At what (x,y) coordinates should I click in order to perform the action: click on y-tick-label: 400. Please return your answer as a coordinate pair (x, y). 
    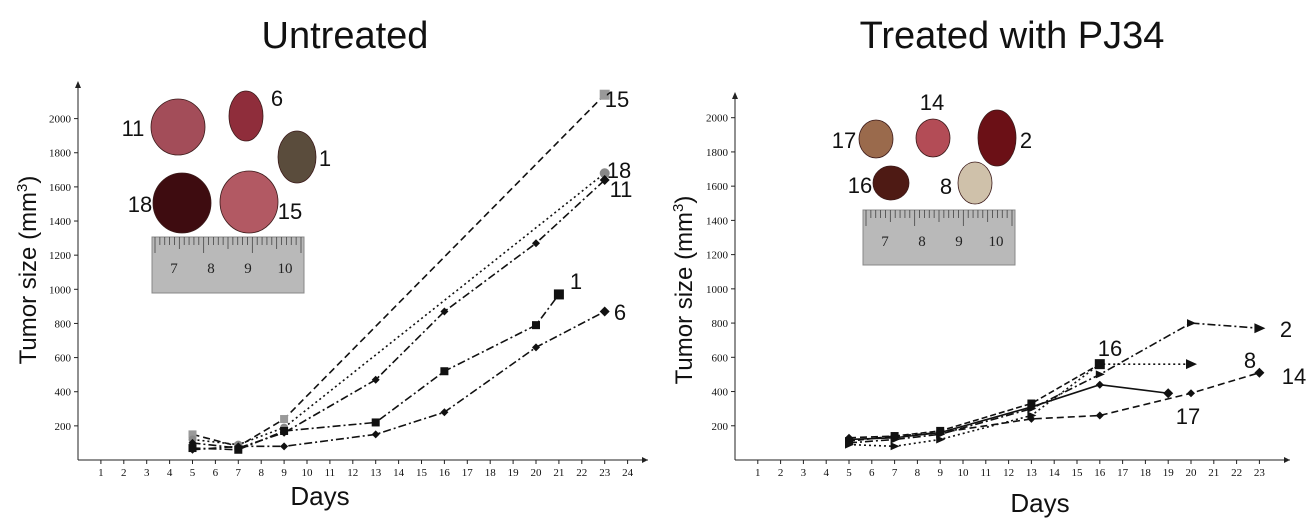
    Looking at the image, I should click on (720, 393).